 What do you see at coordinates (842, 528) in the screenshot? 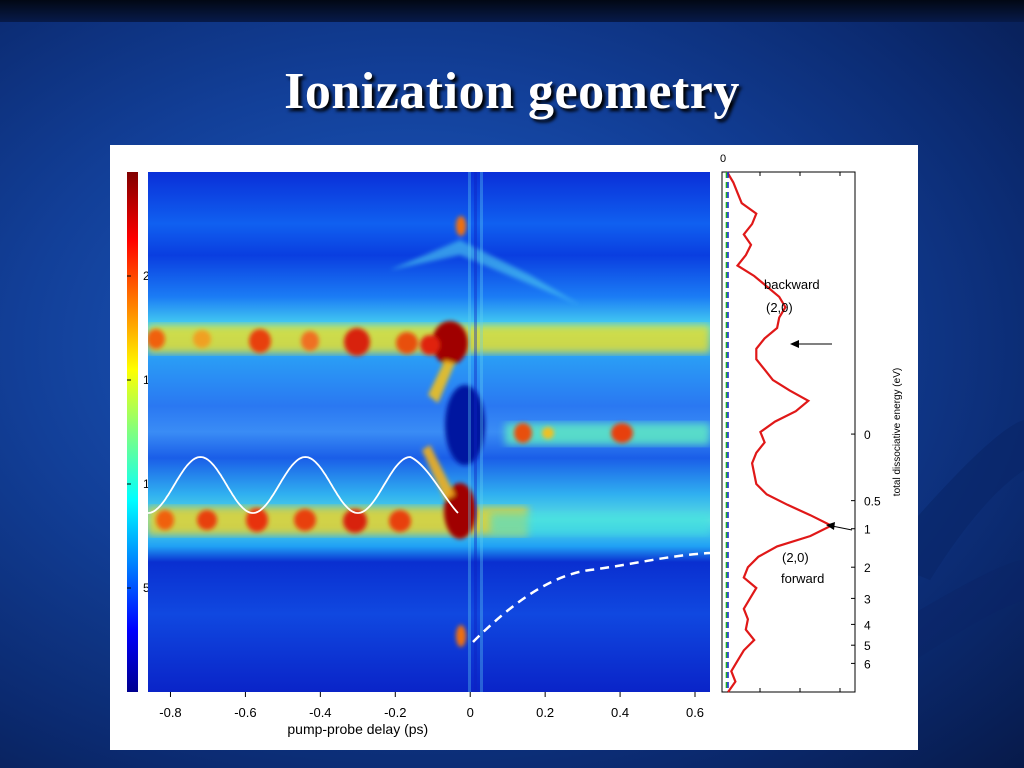
I see `annotation-forward-arrow` at bounding box center [842, 528].